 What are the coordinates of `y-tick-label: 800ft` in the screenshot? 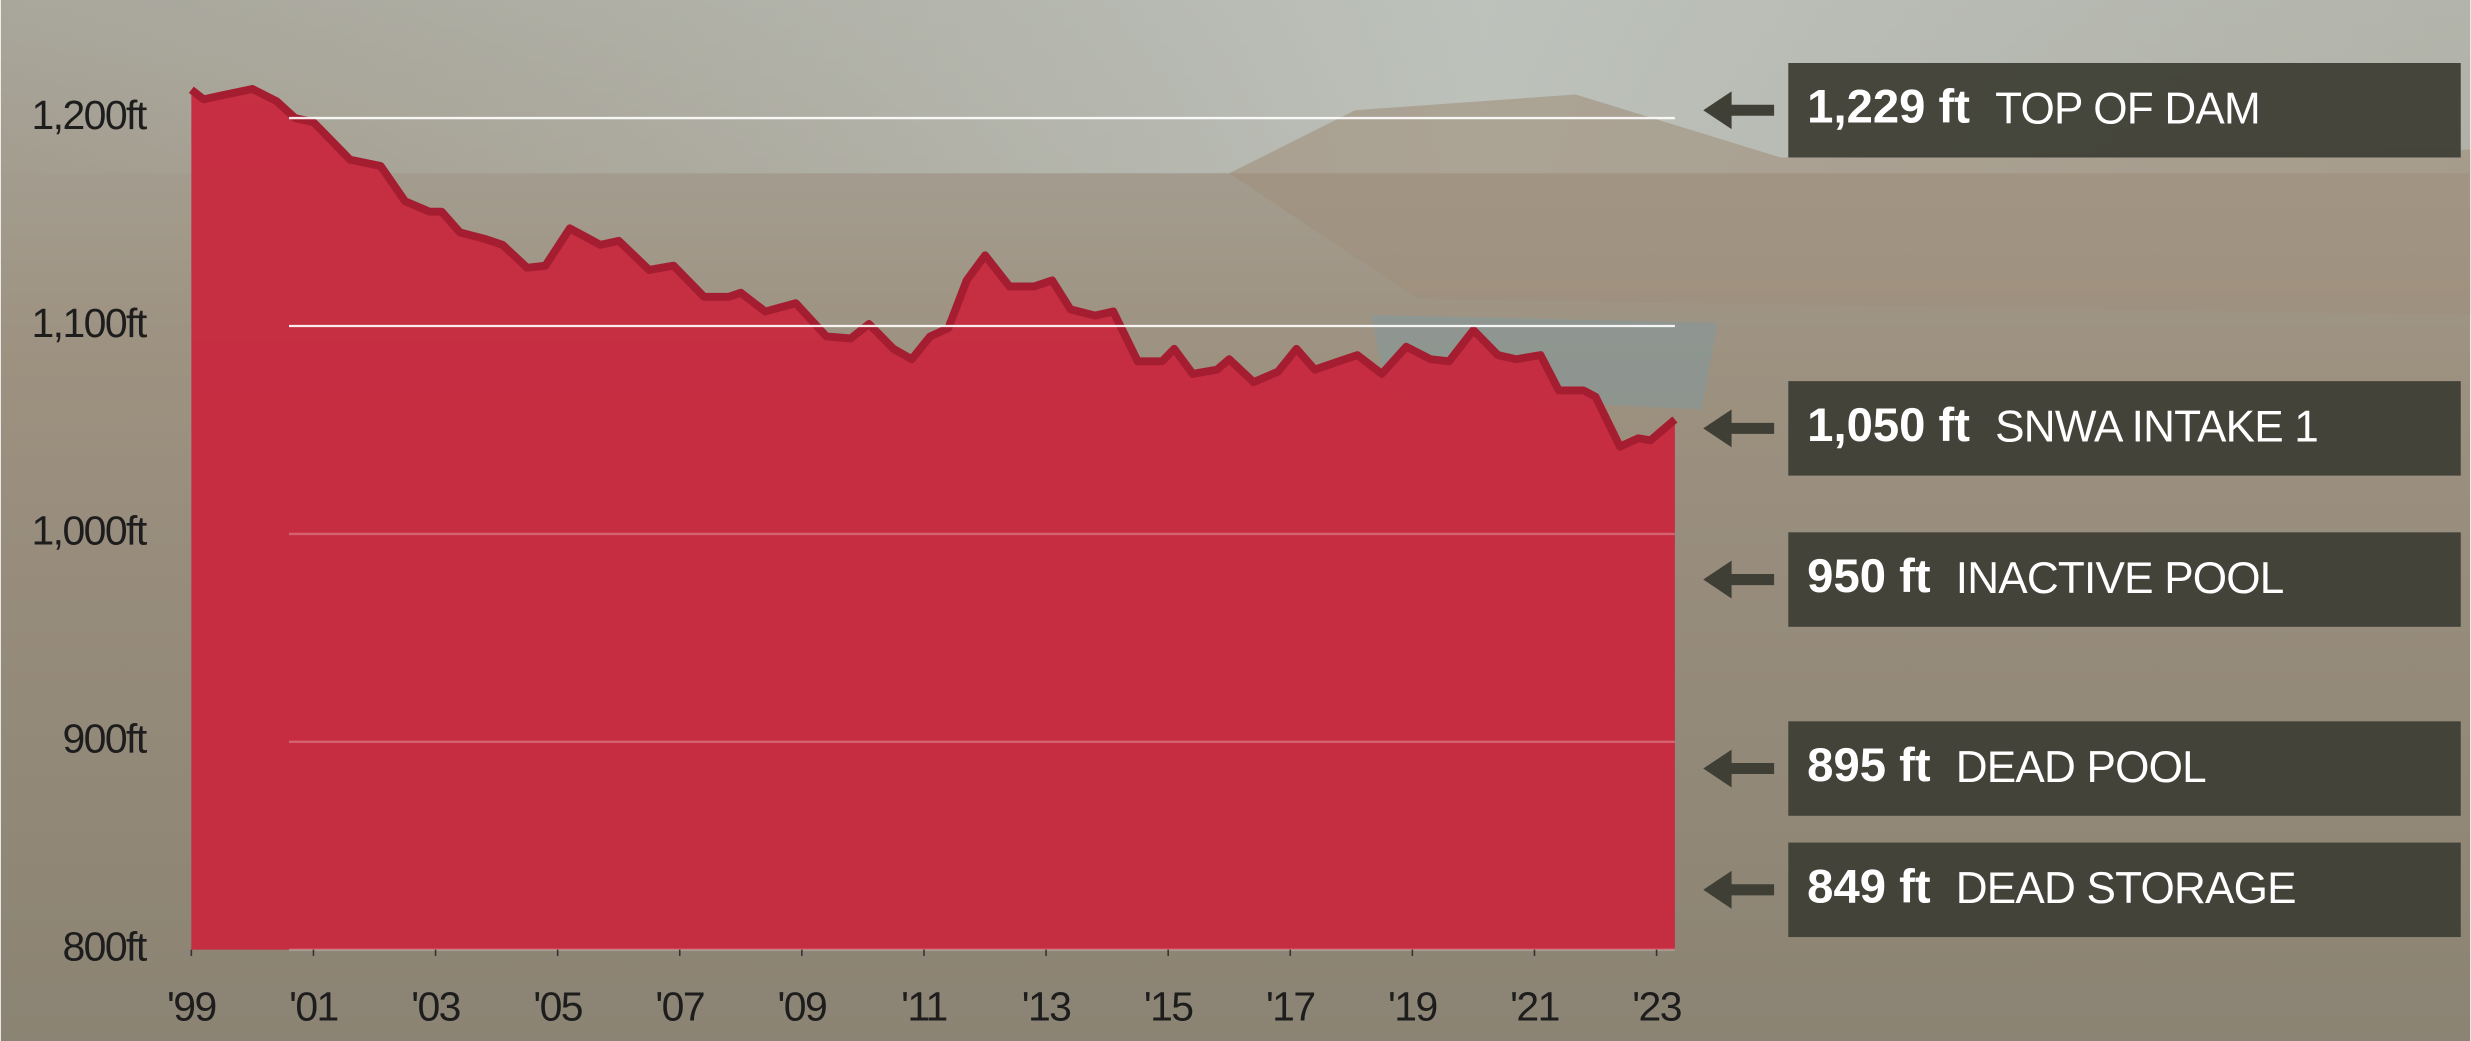 It's located at (104, 946).